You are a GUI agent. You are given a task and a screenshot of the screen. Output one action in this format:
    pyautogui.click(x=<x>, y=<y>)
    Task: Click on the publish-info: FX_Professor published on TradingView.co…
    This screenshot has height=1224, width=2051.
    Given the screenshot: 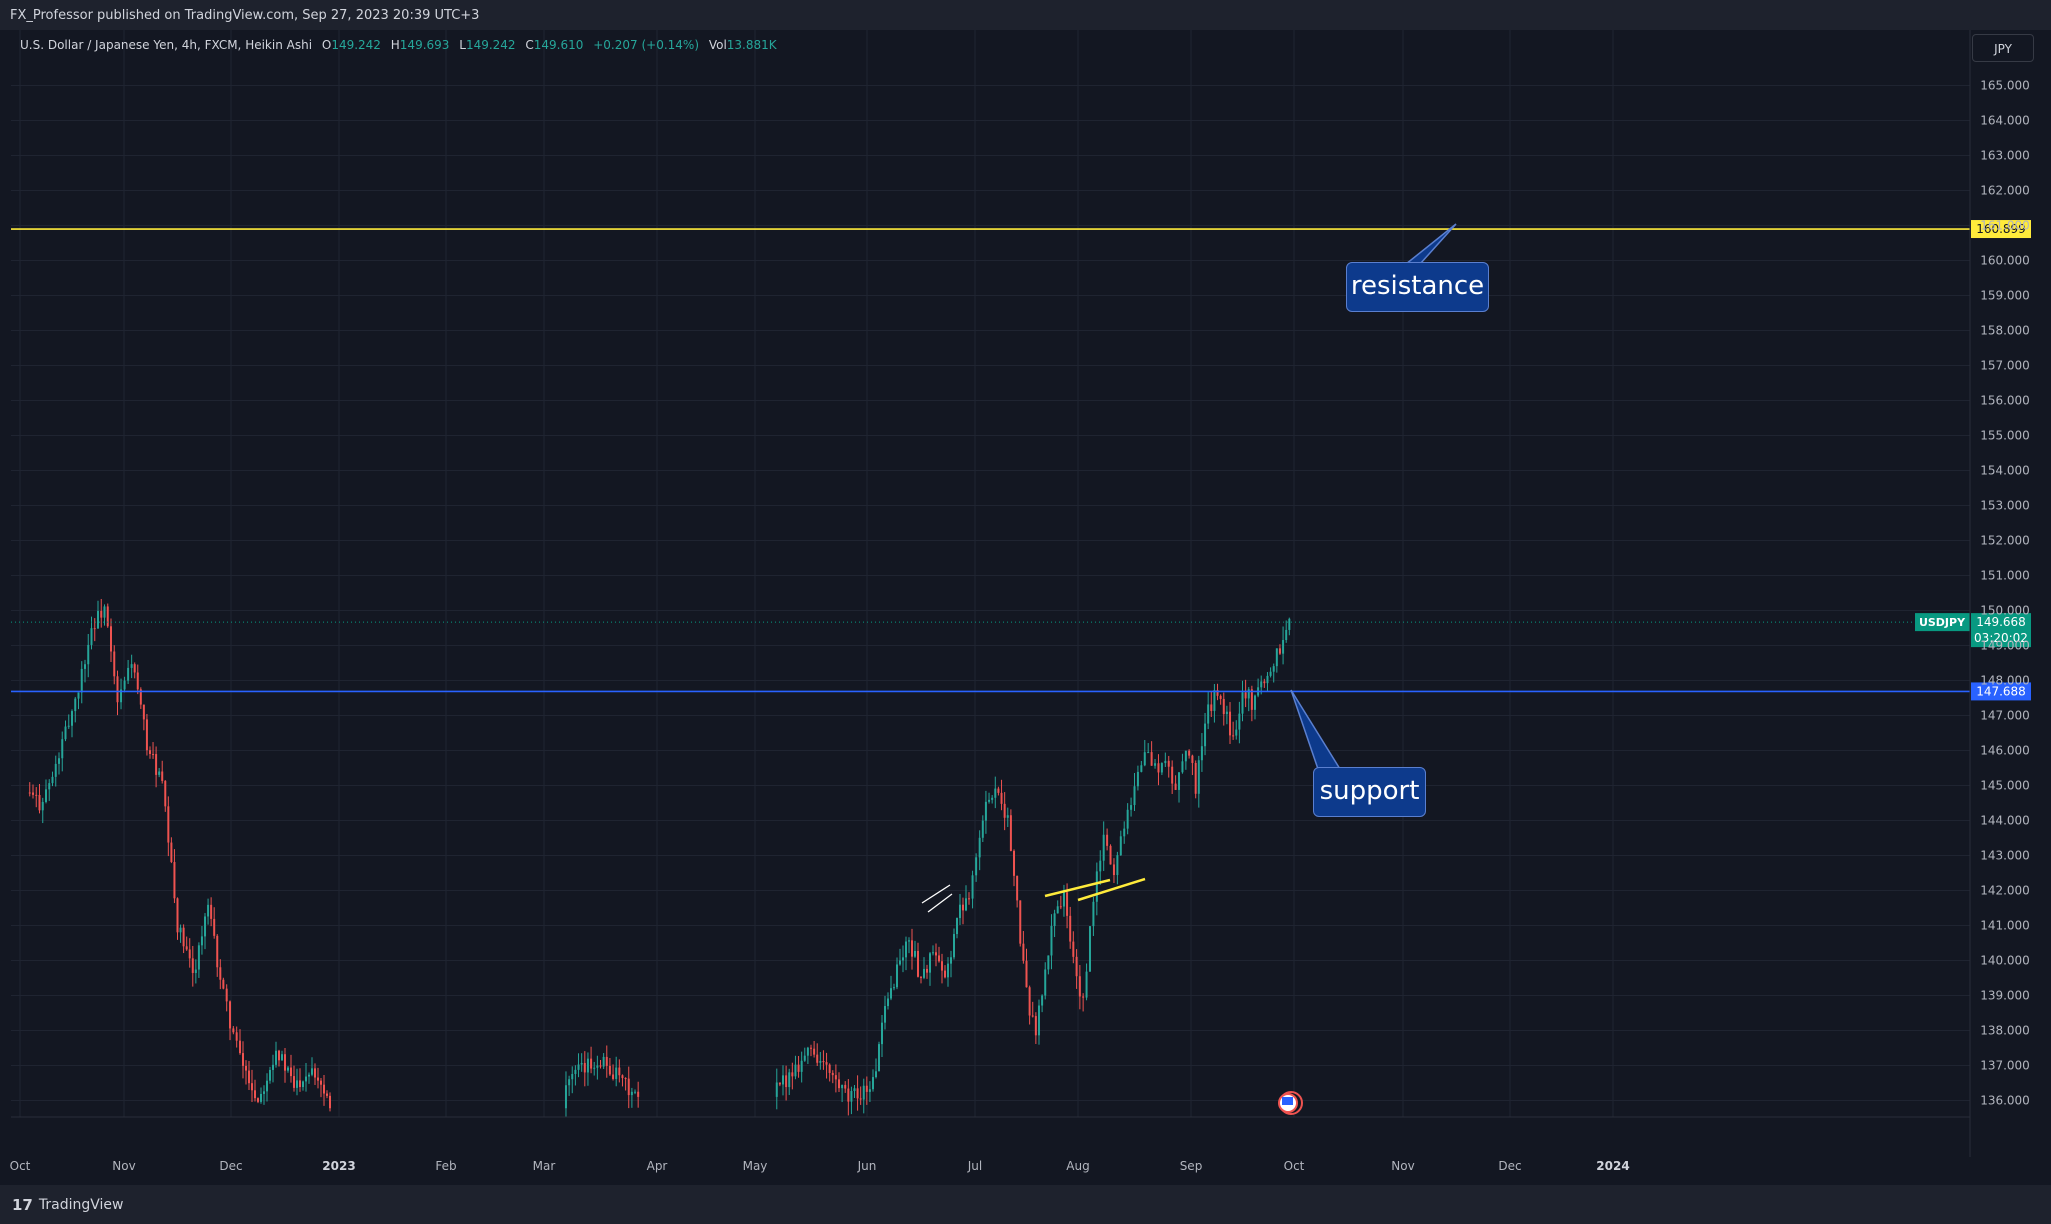 What is the action you would take?
    pyautogui.click(x=245, y=15)
    